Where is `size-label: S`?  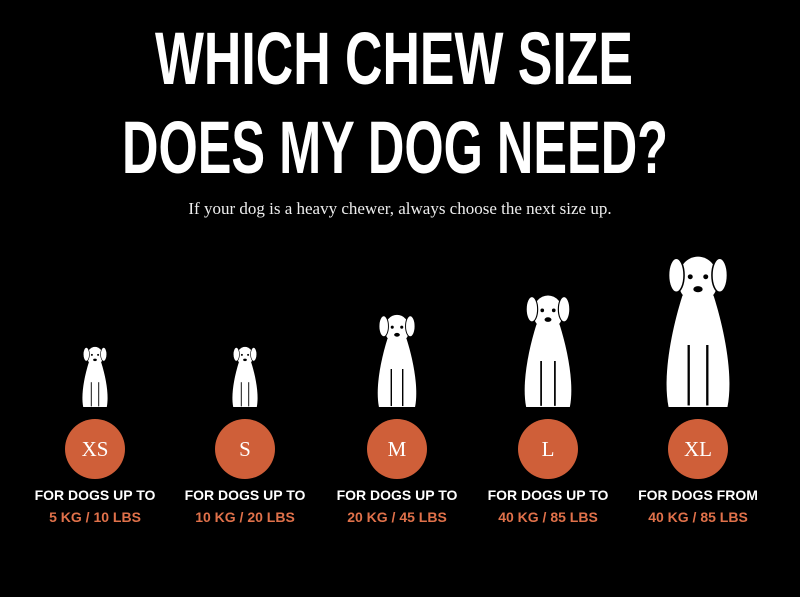 size-label: S is located at coordinates (245, 449).